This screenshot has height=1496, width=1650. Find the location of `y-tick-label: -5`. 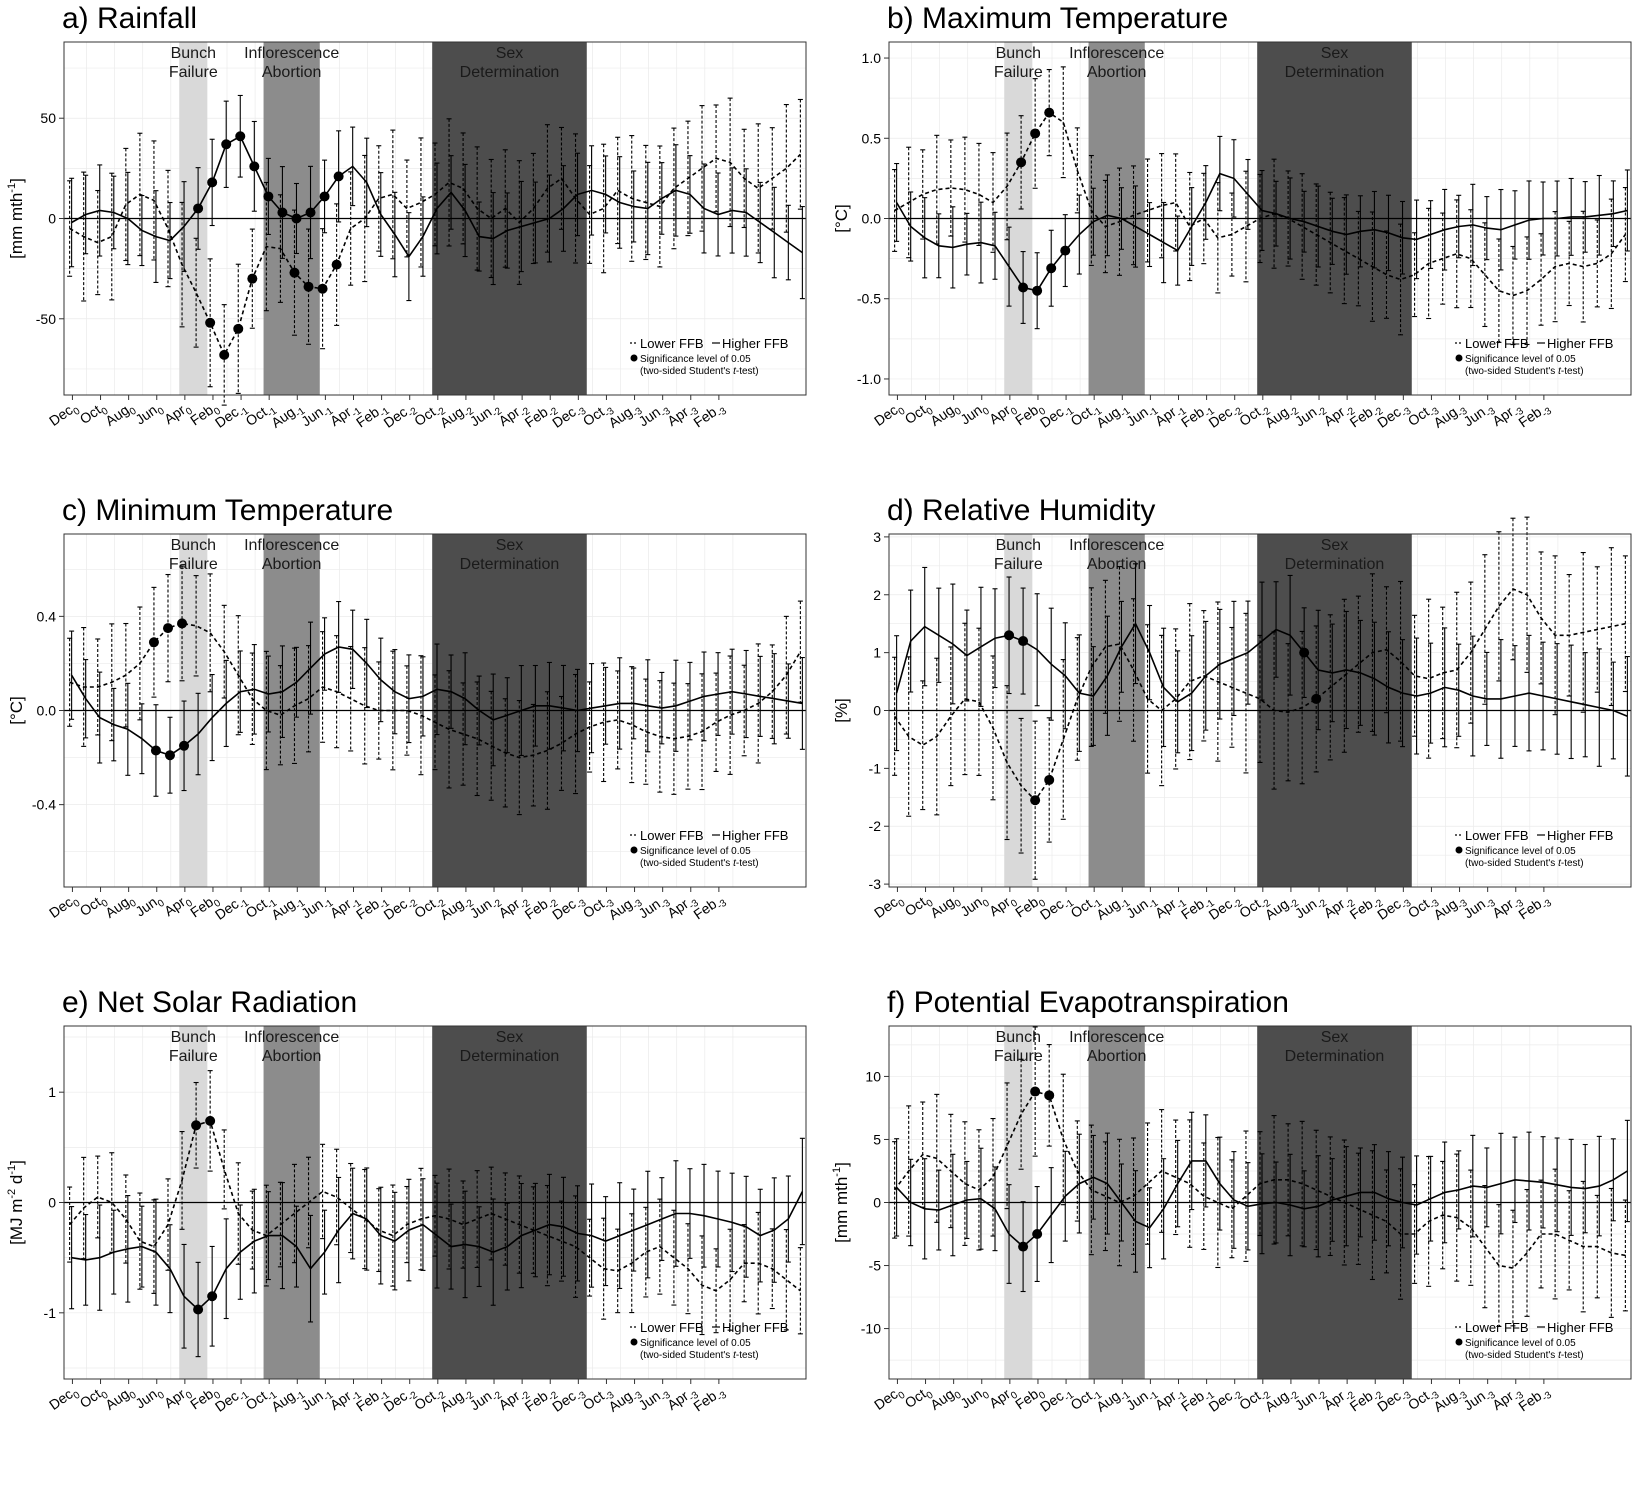

y-tick-label: -5 is located at coordinates (875, 1266).